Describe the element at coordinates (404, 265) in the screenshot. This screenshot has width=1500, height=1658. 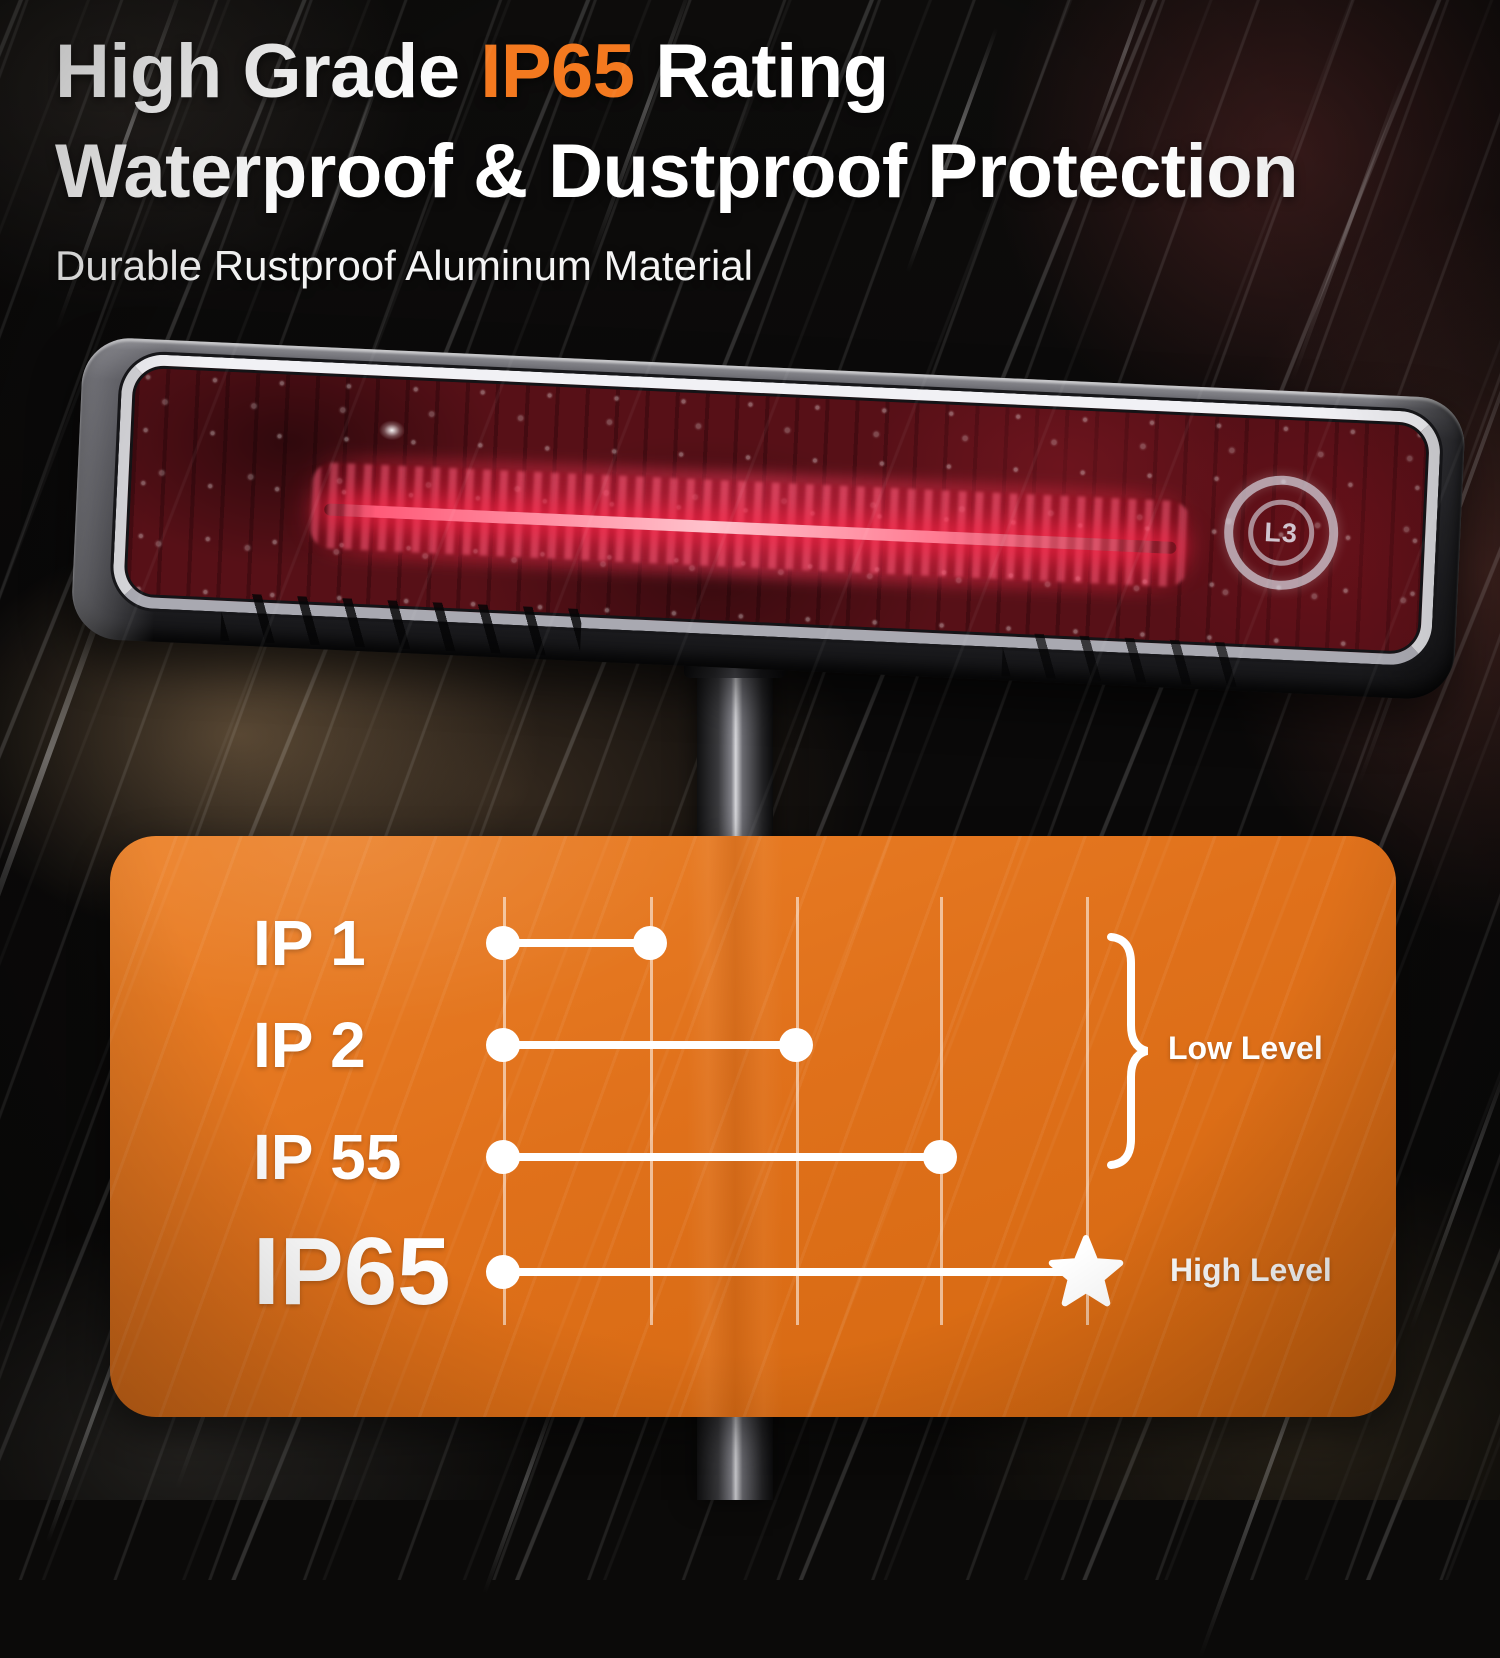
I see `subtitle: Durable Rustproof Aluminum Material` at that location.